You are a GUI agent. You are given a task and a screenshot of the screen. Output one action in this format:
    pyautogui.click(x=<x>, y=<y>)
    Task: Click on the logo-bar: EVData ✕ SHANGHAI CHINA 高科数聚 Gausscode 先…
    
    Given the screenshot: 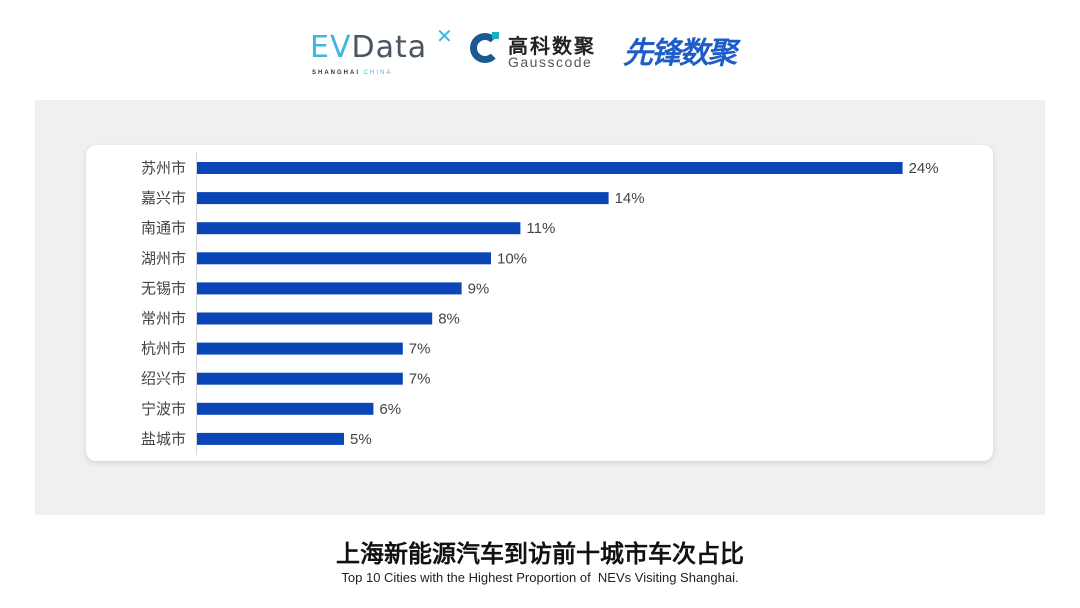 What is the action you would take?
    pyautogui.click(x=540, y=50)
    